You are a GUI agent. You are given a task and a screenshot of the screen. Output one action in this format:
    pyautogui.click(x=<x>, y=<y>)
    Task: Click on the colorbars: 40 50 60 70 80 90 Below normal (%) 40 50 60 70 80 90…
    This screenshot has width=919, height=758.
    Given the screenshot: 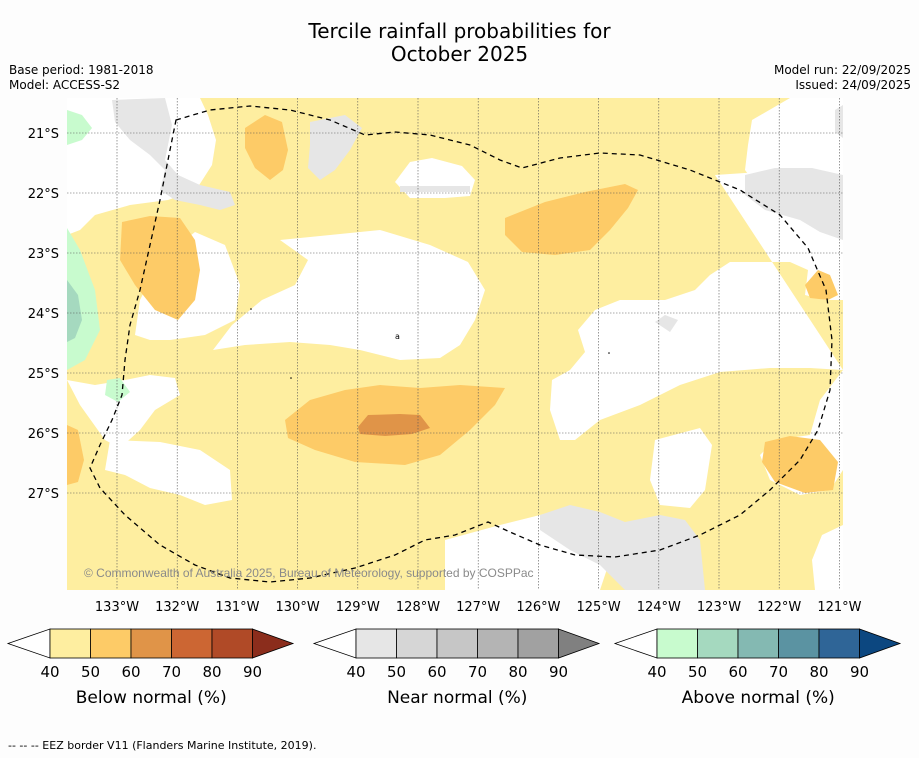 What is the action you would take?
    pyautogui.click(x=454, y=668)
    